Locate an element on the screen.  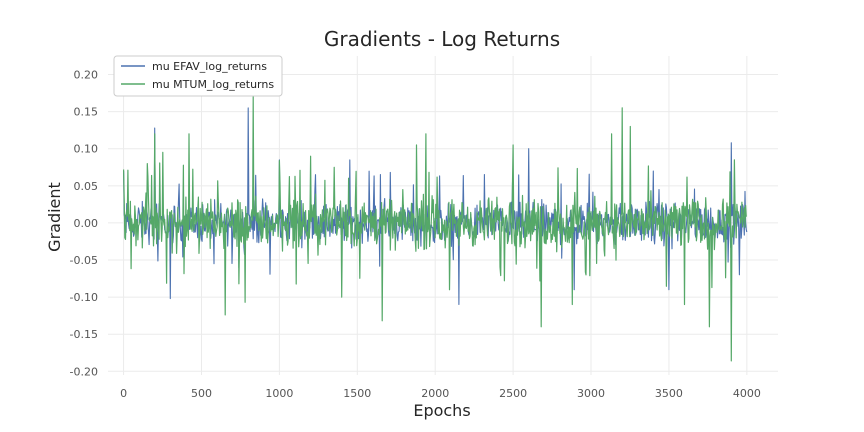
x-tick-label: 3000 is located at coordinates (591, 393).